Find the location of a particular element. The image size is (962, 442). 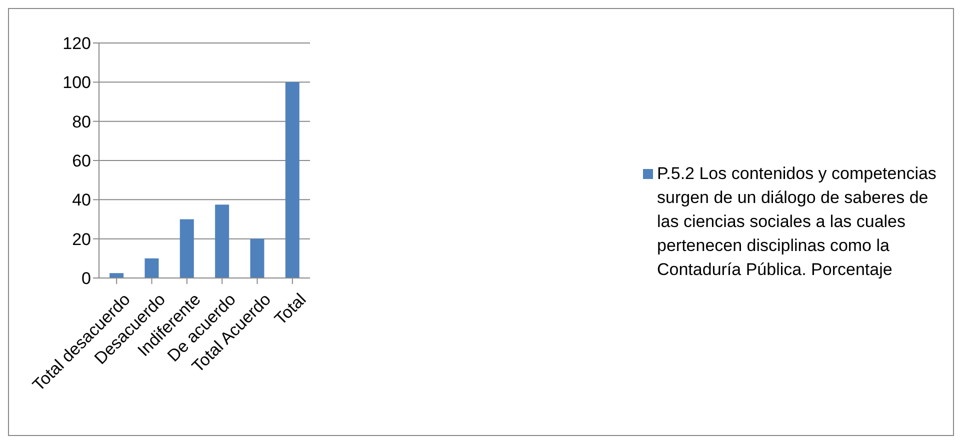

y-tick-label: 100 is located at coordinates (76, 82).